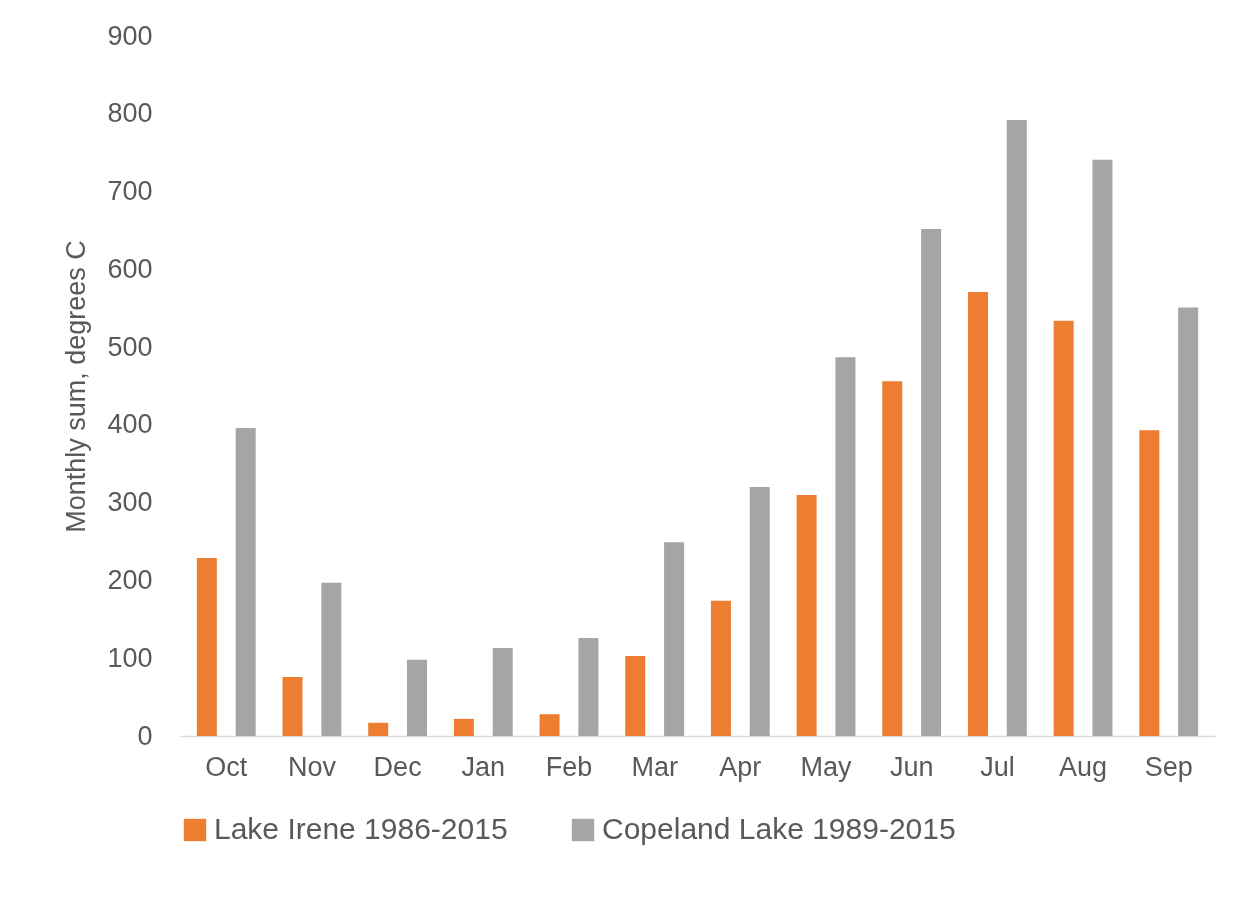 Image resolution: width=1249 pixels, height=902 pixels. I want to click on y-tick-label: 100, so click(130, 657).